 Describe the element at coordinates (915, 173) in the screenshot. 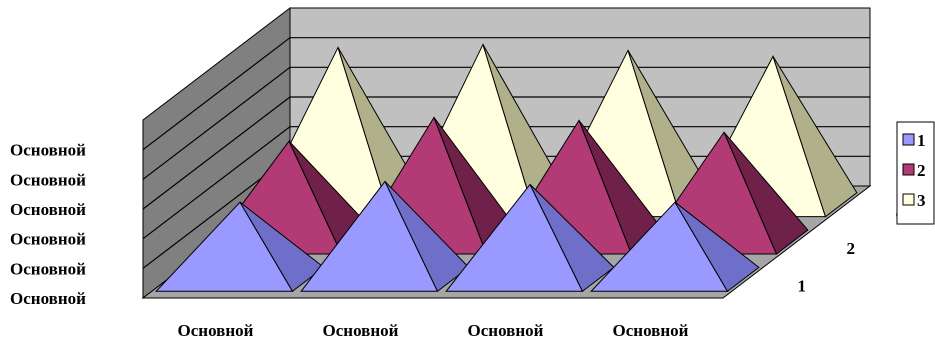

I see `chart-legend: 1 2 3` at that location.